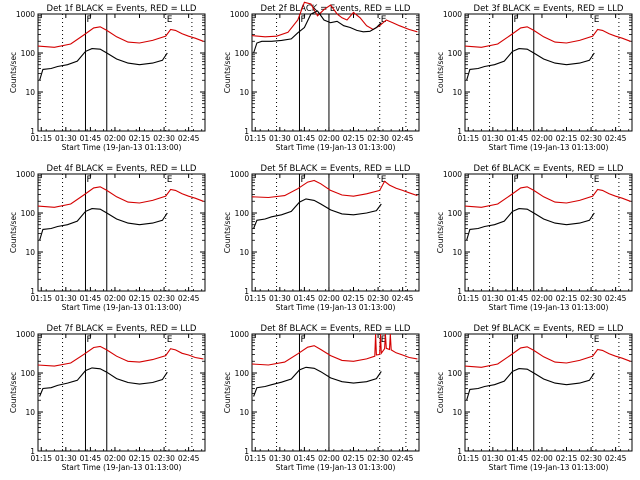  Describe the element at coordinates (336, 169) in the screenshot. I see `chart-title: Det 5f BLACK = Events, RED = LLD` at that location.